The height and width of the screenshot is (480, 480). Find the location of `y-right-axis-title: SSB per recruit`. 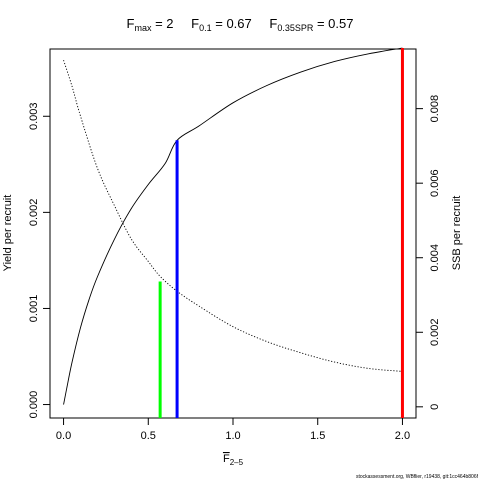

y-right-axis-title: SSB per recruit is located at coordinates (457, 233).